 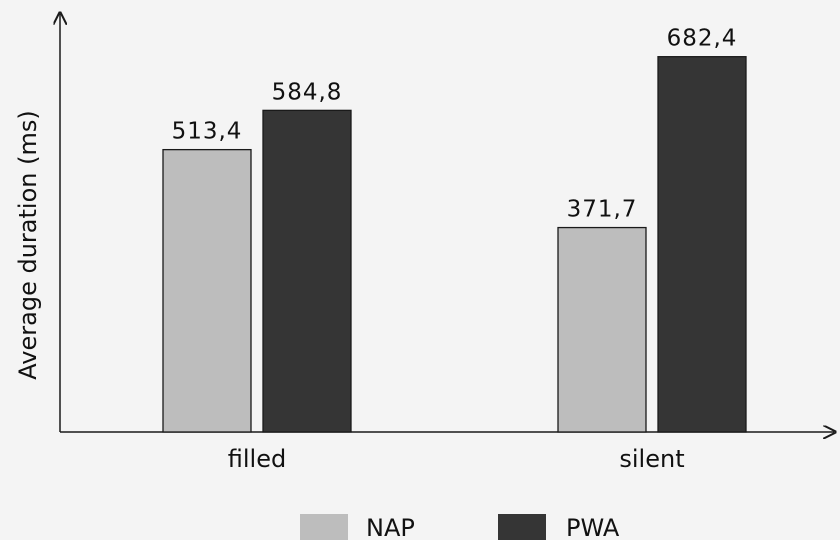 What do you see at coordinates (324, 527) in the screenshot?
I see `legend-swatch-nap` at bounding box center [324, 527].